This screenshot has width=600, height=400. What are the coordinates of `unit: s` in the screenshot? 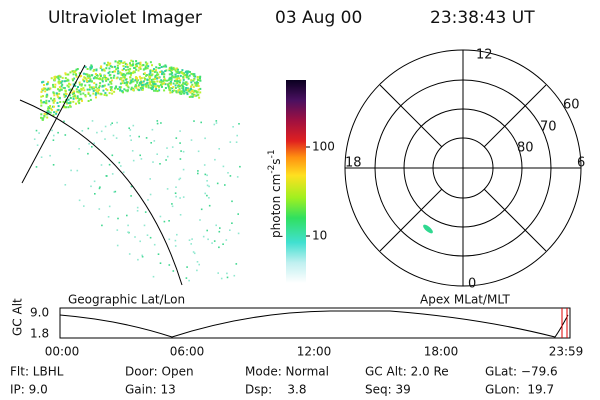 It's located at (276, 161).